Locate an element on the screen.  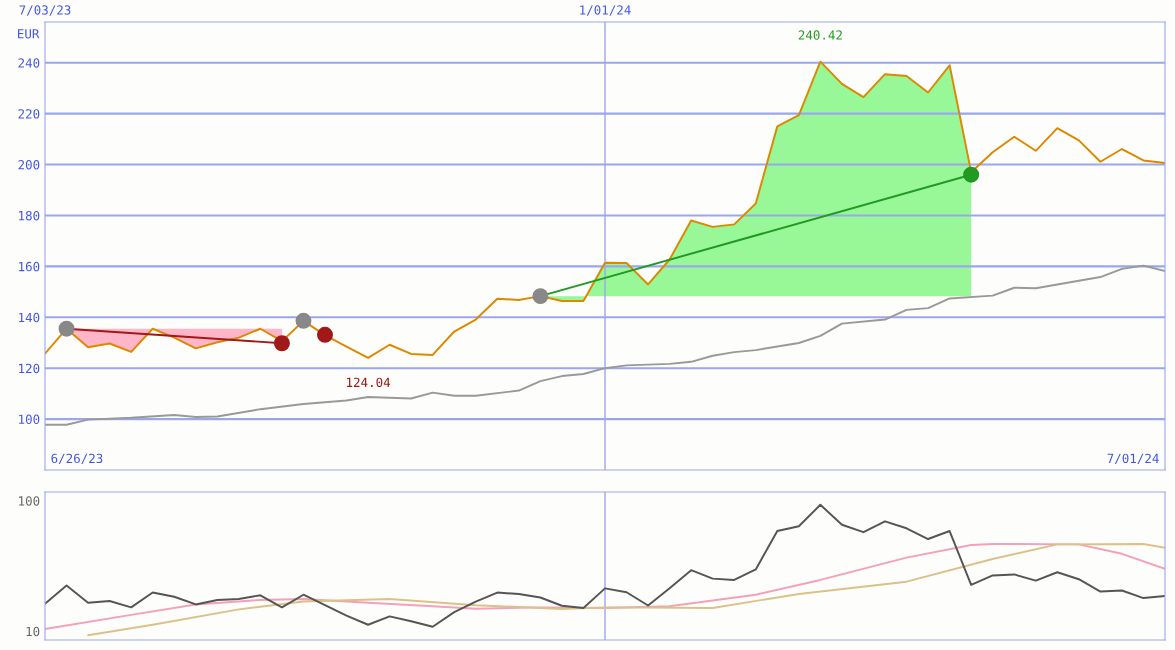
y-tick-label: 120 is located at coordinates (29, 368).